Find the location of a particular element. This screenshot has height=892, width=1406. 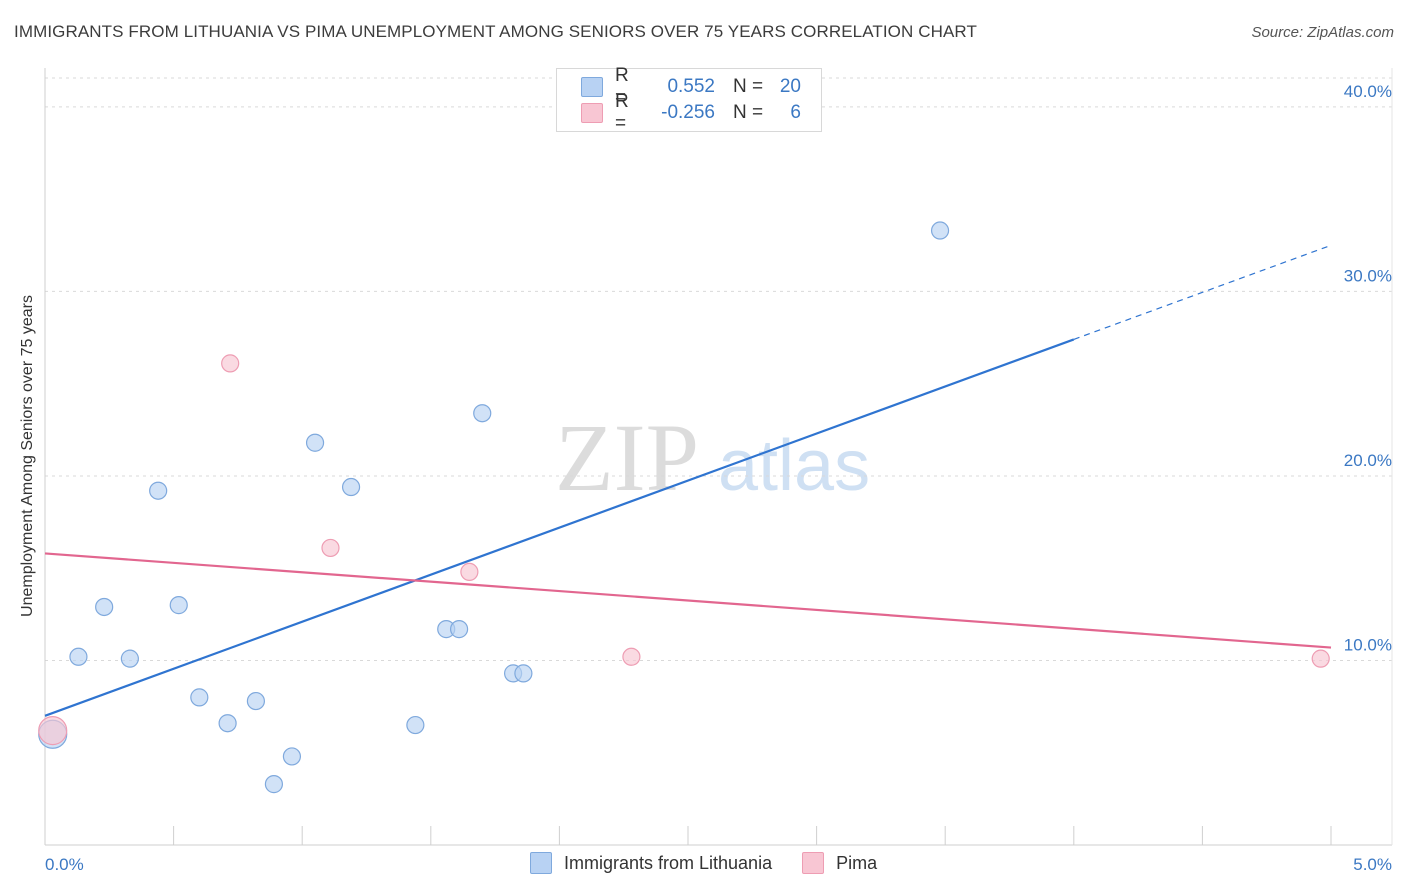

legend-row-pima: R = -0.256 N = 6 is located at coordinates (691, 112).